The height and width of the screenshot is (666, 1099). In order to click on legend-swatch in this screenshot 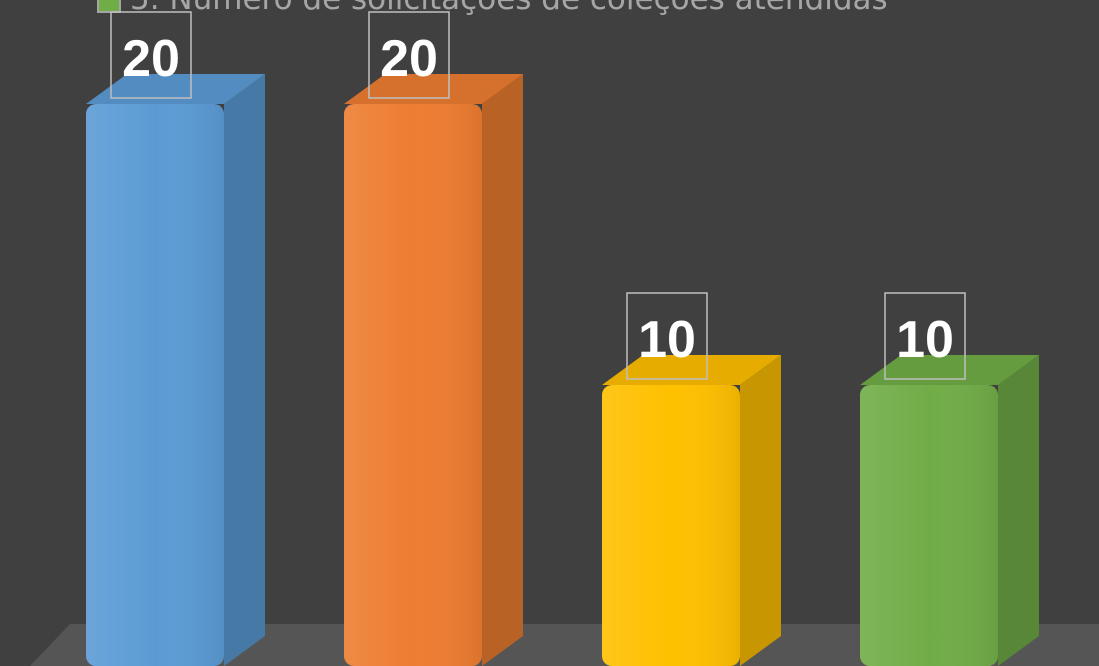, I will do `click(109, 6)`.